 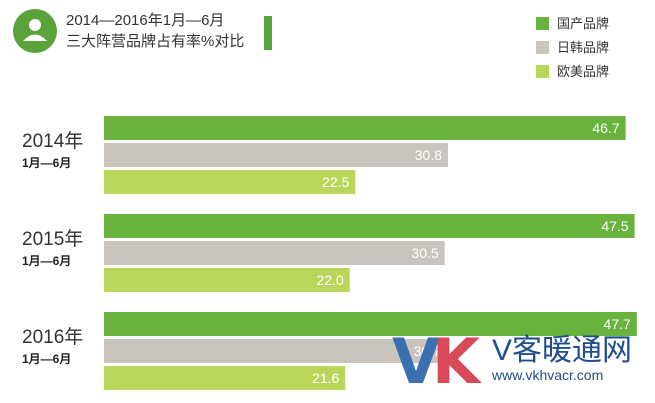 What do you see at coordinates (416, 361) in the screenshot?
I see `watermark-letter-v: V` at bounding box center [416, 361].